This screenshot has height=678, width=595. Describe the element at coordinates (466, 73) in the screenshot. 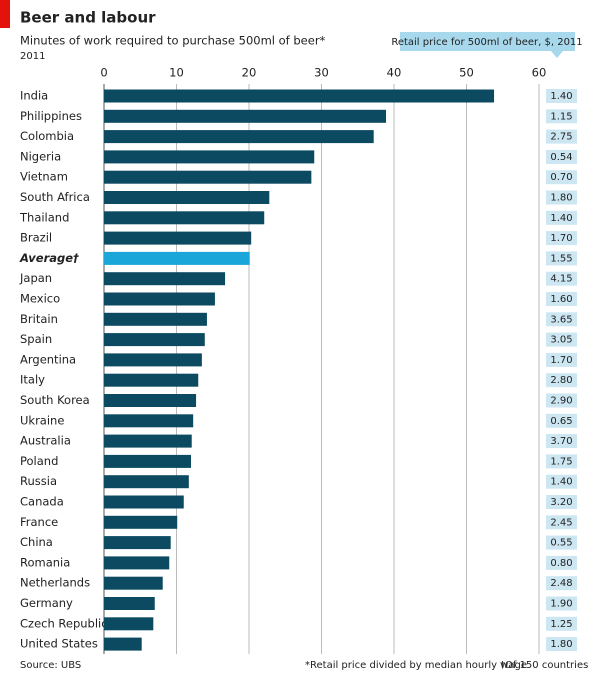

I see `x-tick-label: 50` at that location.